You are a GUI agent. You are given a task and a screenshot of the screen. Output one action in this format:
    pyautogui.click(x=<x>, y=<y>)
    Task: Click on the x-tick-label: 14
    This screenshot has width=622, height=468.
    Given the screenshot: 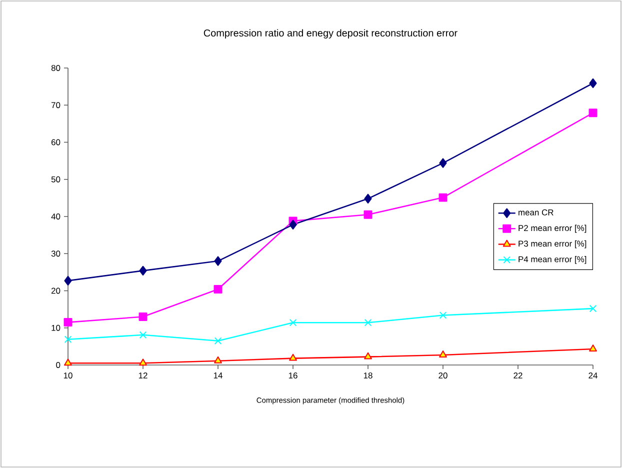 What is the action you would take?
    pyautogui.click(x=218, y=375)
    